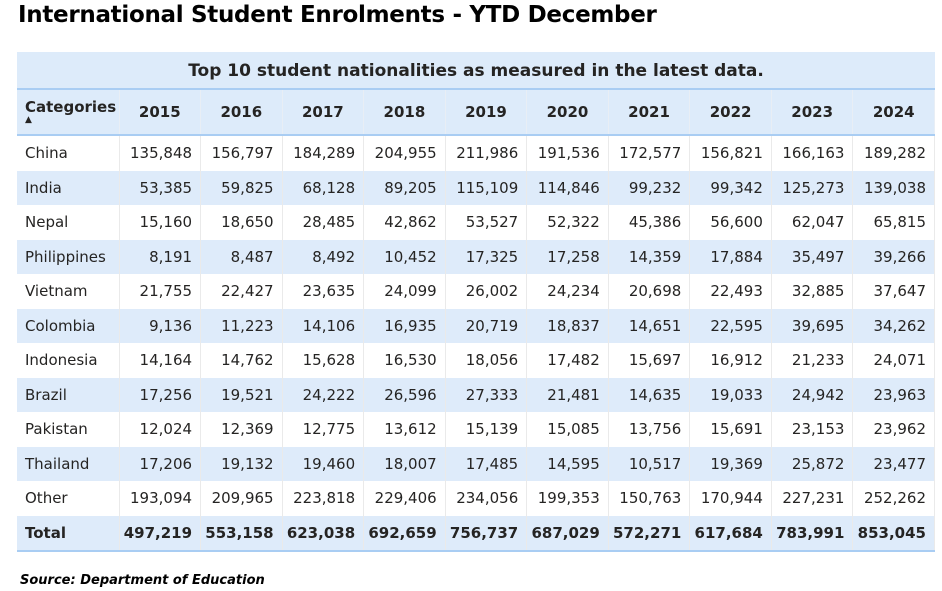  Describe the element at coordinates (404, 360) in the screenshot. I see `cell-value: 16,530` at that location.